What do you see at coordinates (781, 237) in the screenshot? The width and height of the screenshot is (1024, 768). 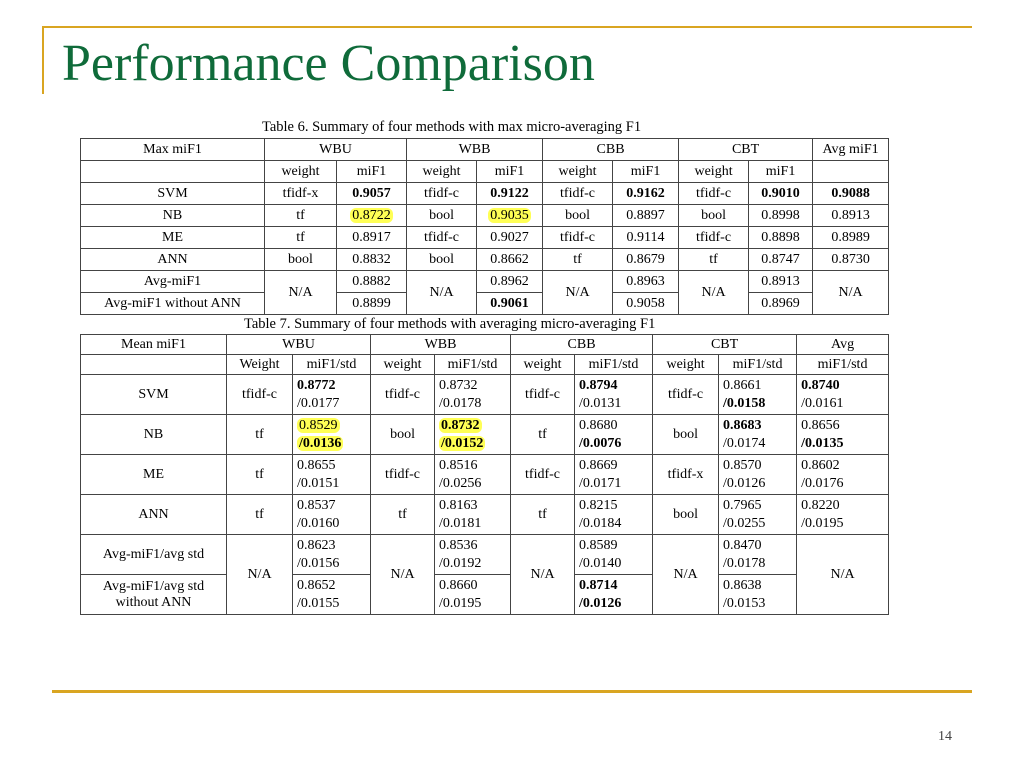 I see `value-cell: 0.8898` at bounding box center [781, 237].